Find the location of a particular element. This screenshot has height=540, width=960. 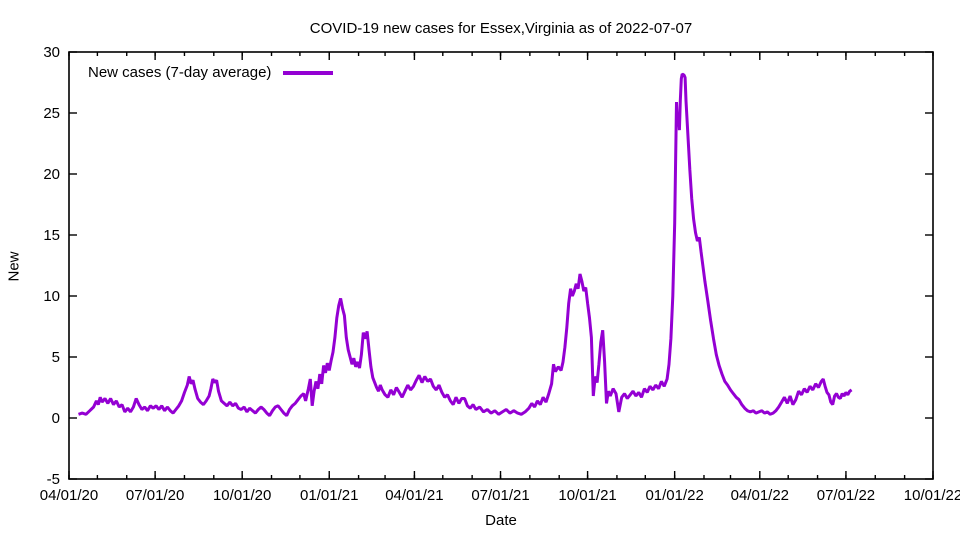

svg-text: 07/01/21 is located at coordinates (500, 495).